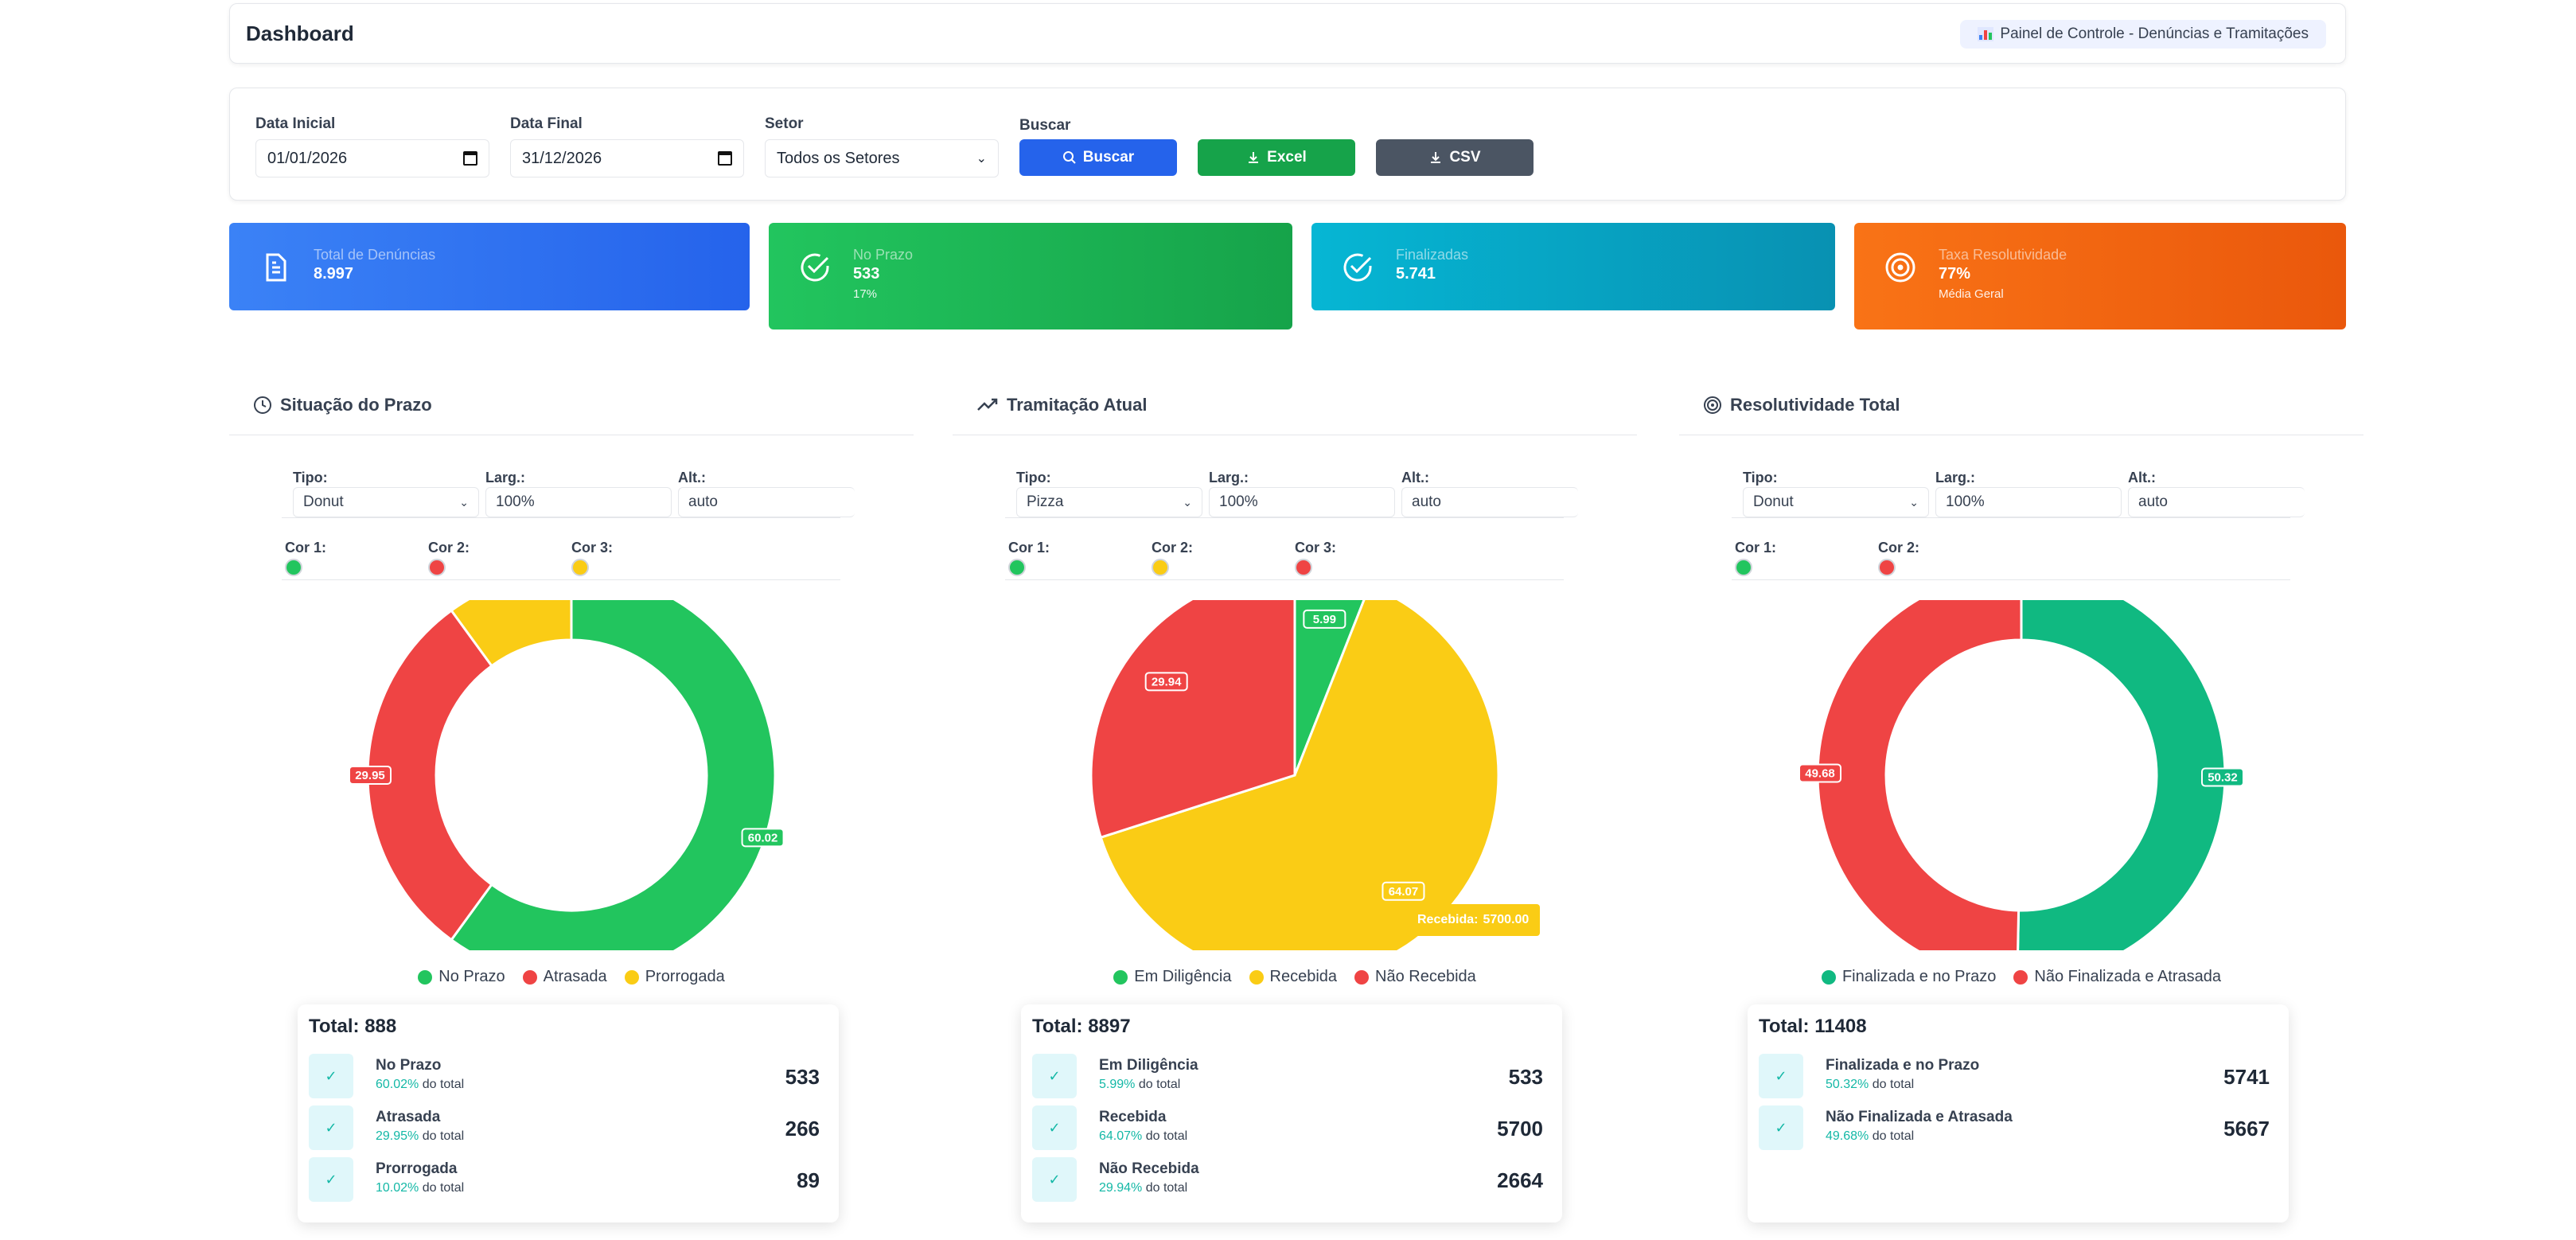  I want to click on card-label: Total de Denúncias, so click(375, 255).